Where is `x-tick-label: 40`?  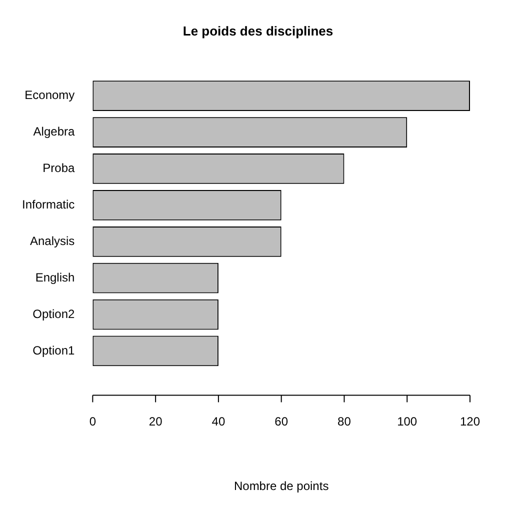
x-tick-label: 40 is located at coordinates (219, 421).